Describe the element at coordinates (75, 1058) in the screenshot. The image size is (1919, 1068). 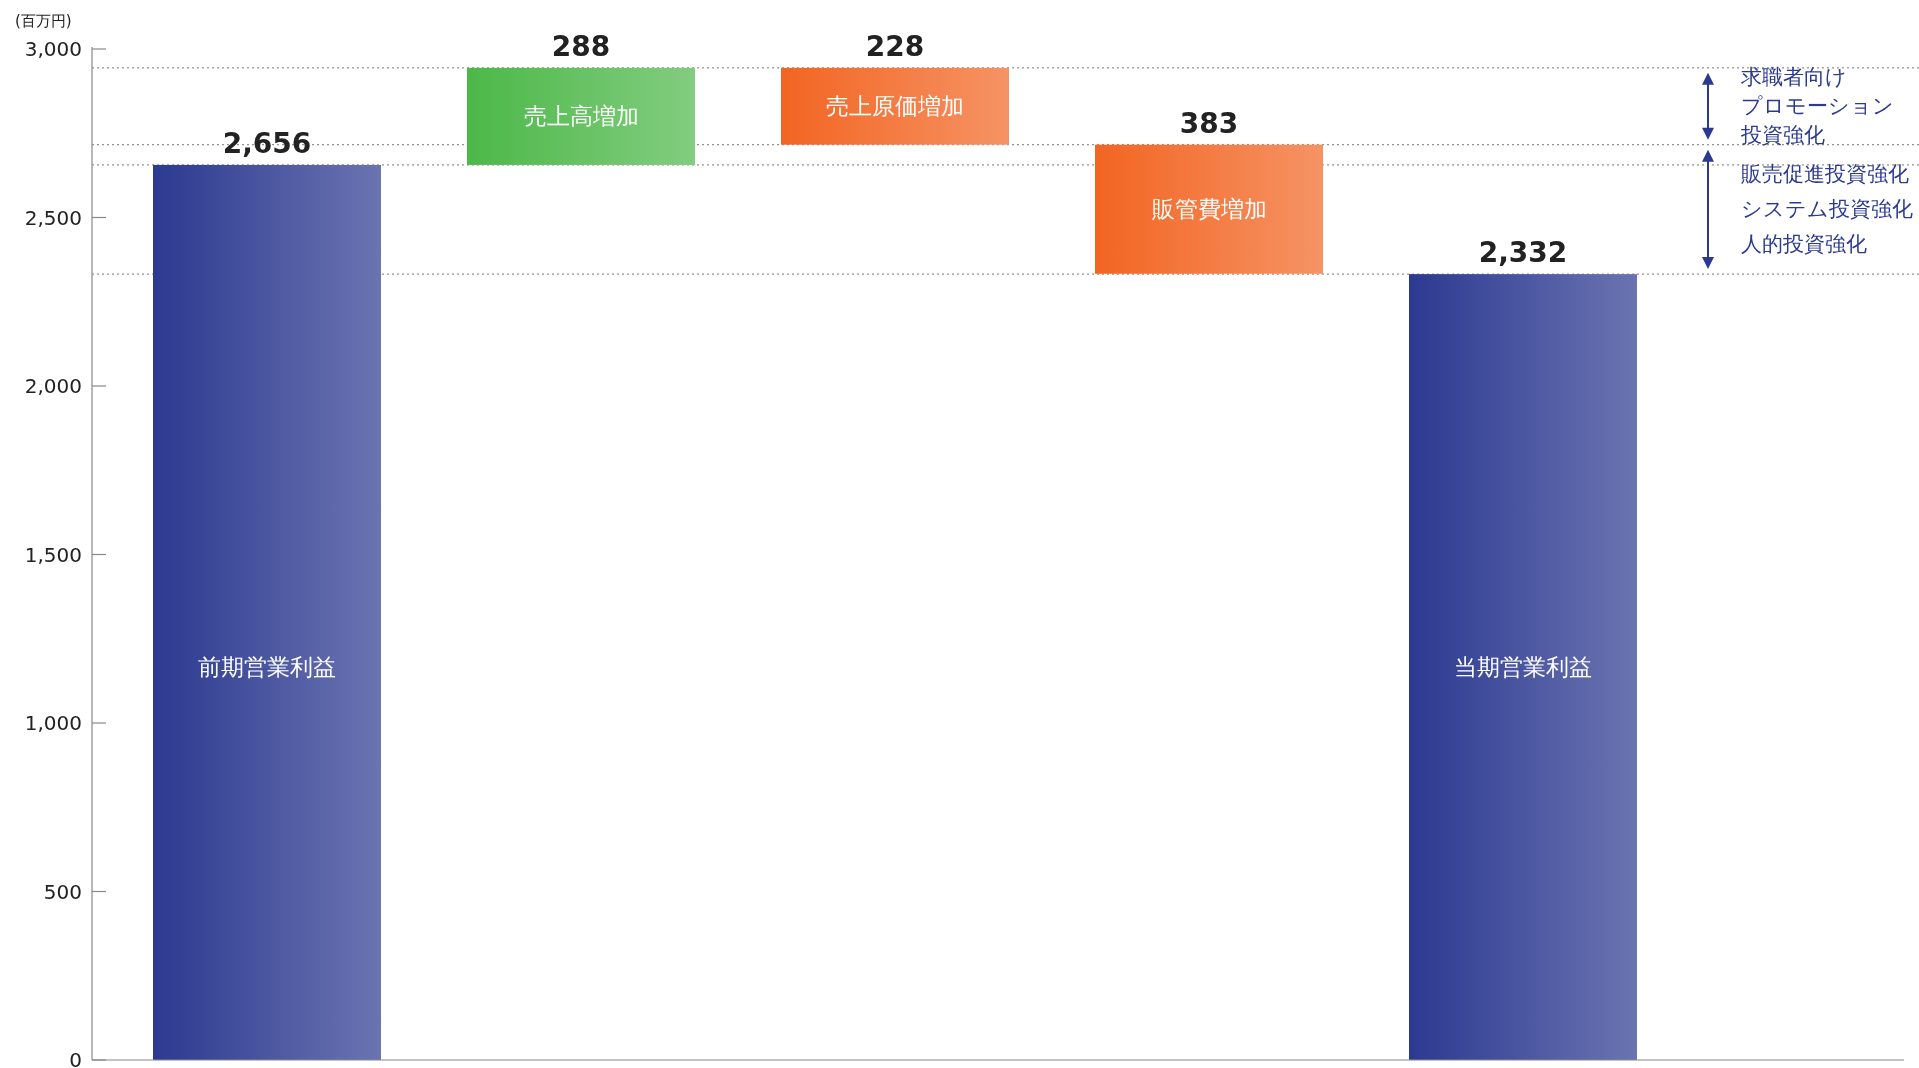
I see `y-tick-label: 0` at that location.